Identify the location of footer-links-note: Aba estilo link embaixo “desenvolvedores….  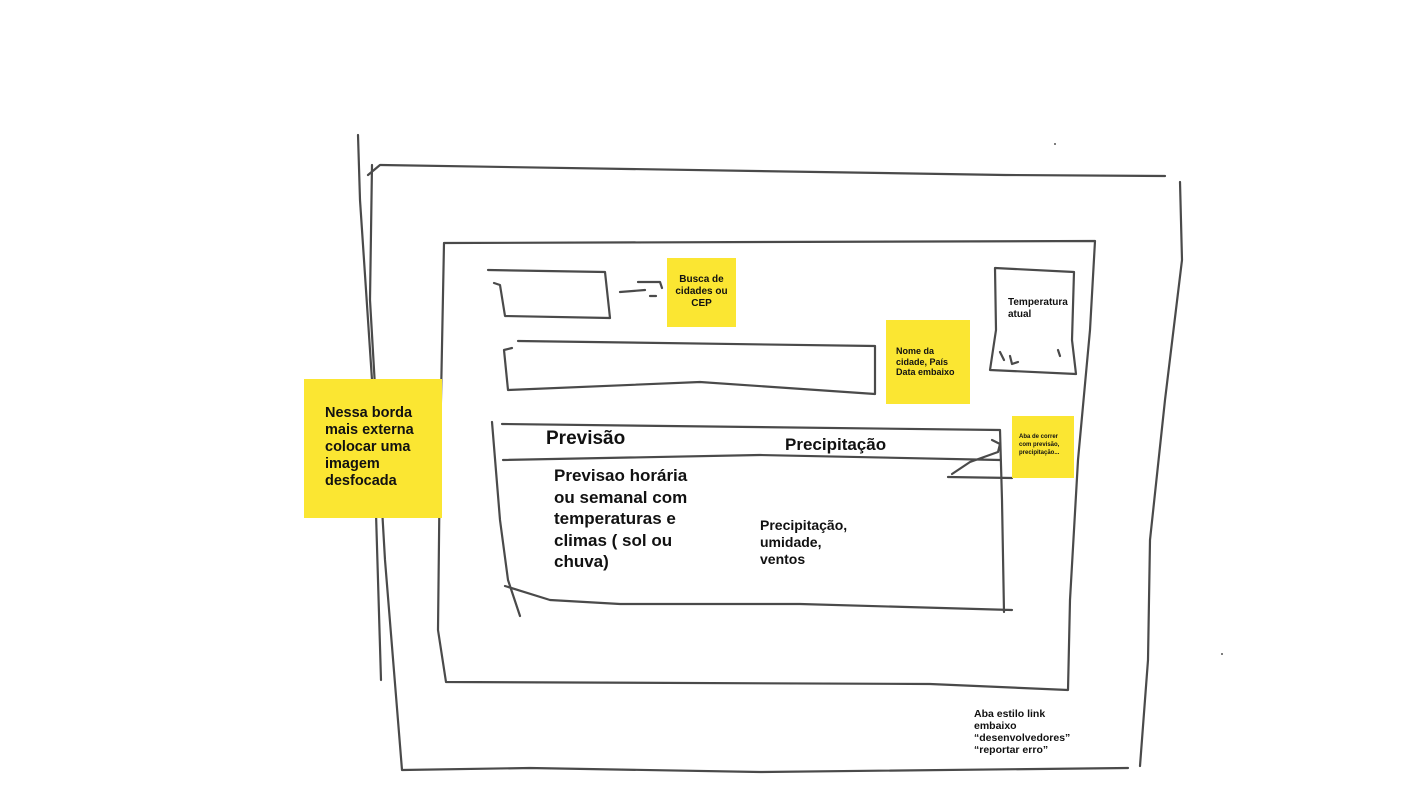
(1034, 732).